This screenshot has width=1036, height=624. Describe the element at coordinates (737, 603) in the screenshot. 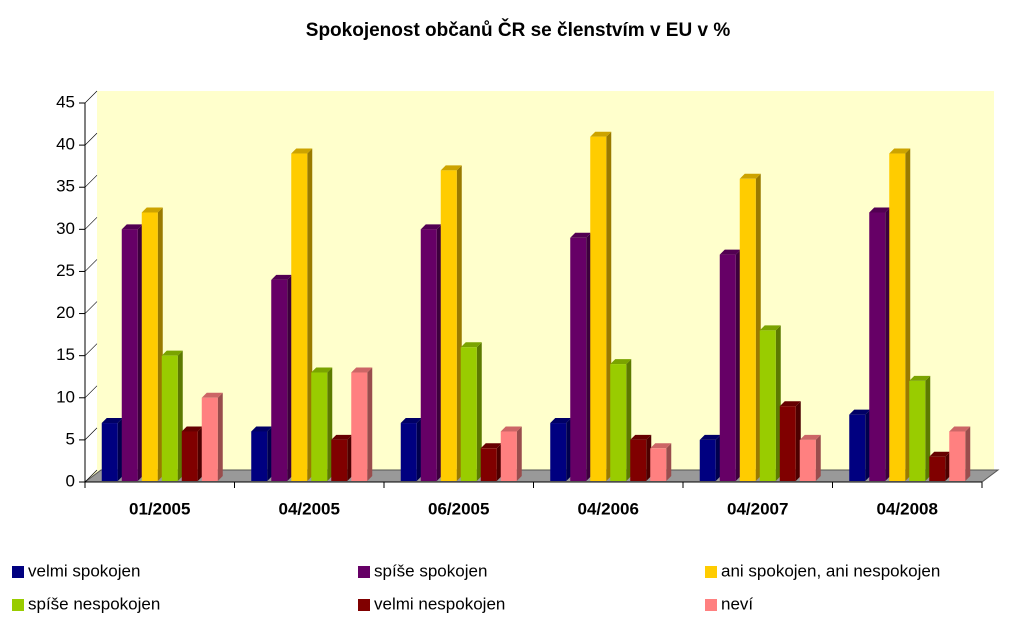

I see `legend-label: neví` at that location.